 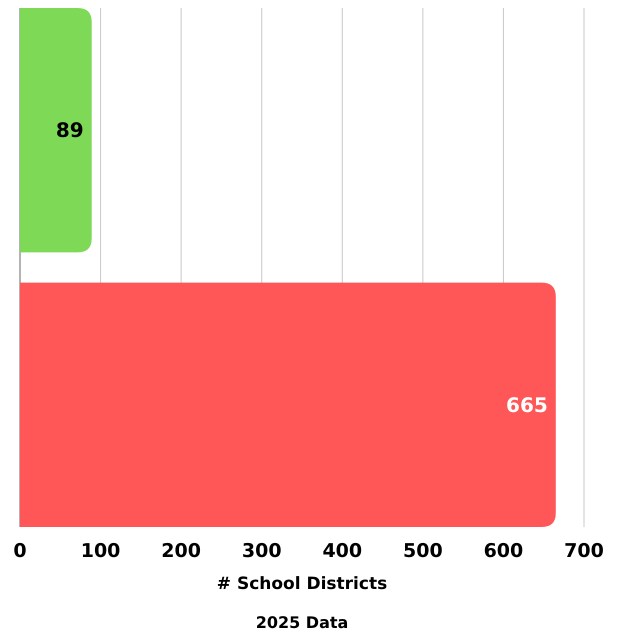 What do you see at coordinates (302, 584) in the screenshot?
I see `x-axis-title: # School Districts` at bounding box center [302, 584].